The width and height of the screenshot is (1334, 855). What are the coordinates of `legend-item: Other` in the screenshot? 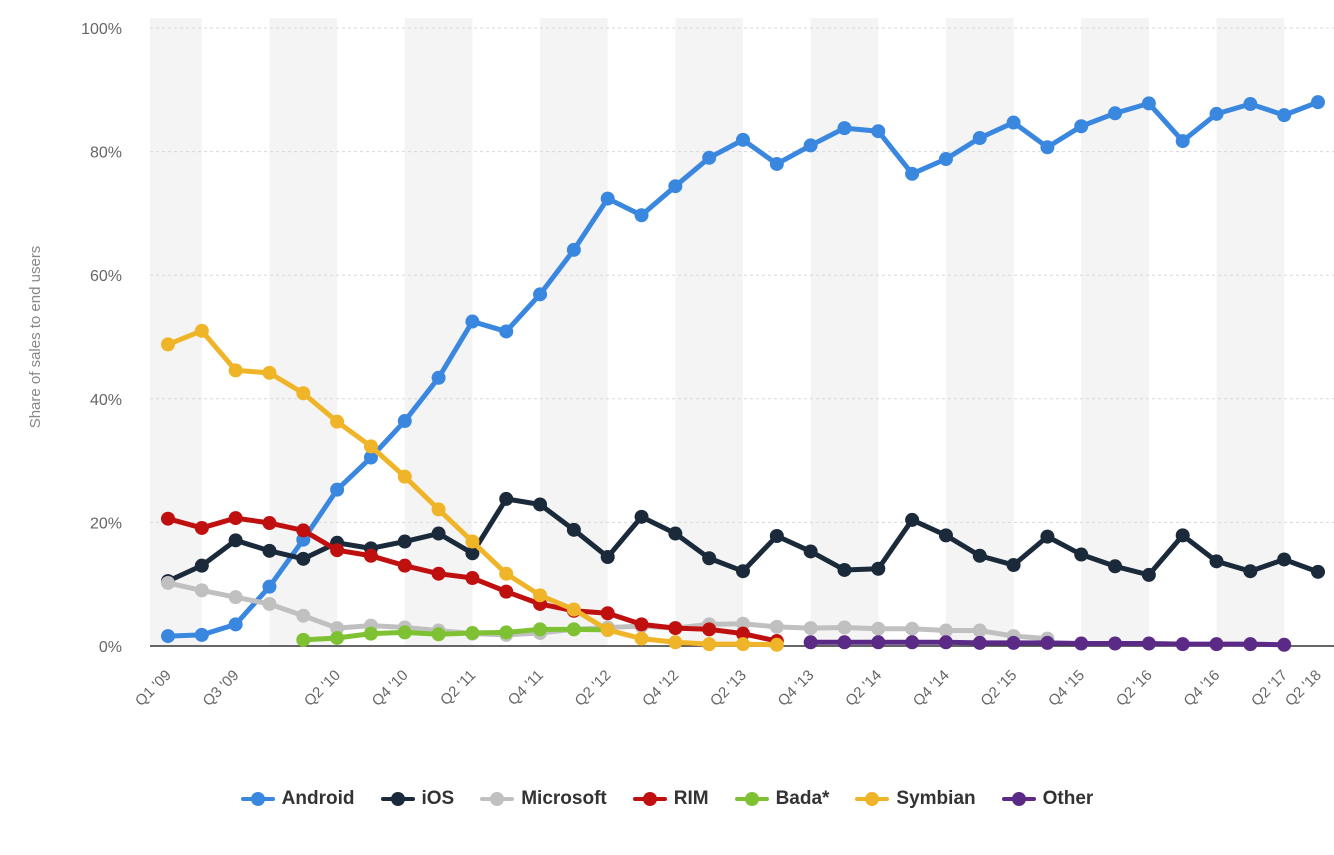 It's located at (1047, 799).